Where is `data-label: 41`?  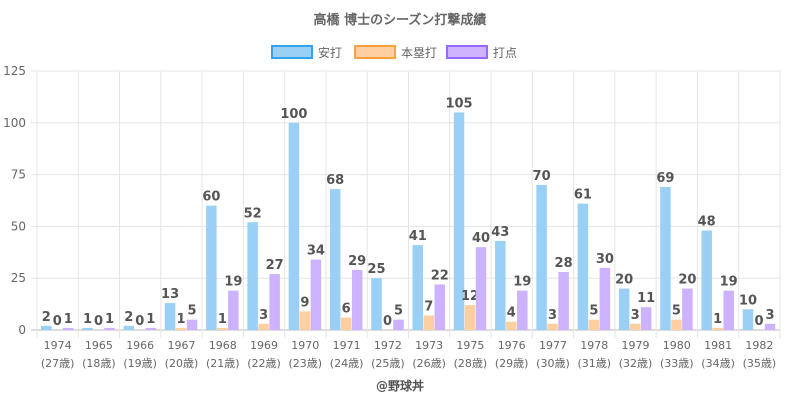
data-label: 41 is located at coordinates (418, 236).